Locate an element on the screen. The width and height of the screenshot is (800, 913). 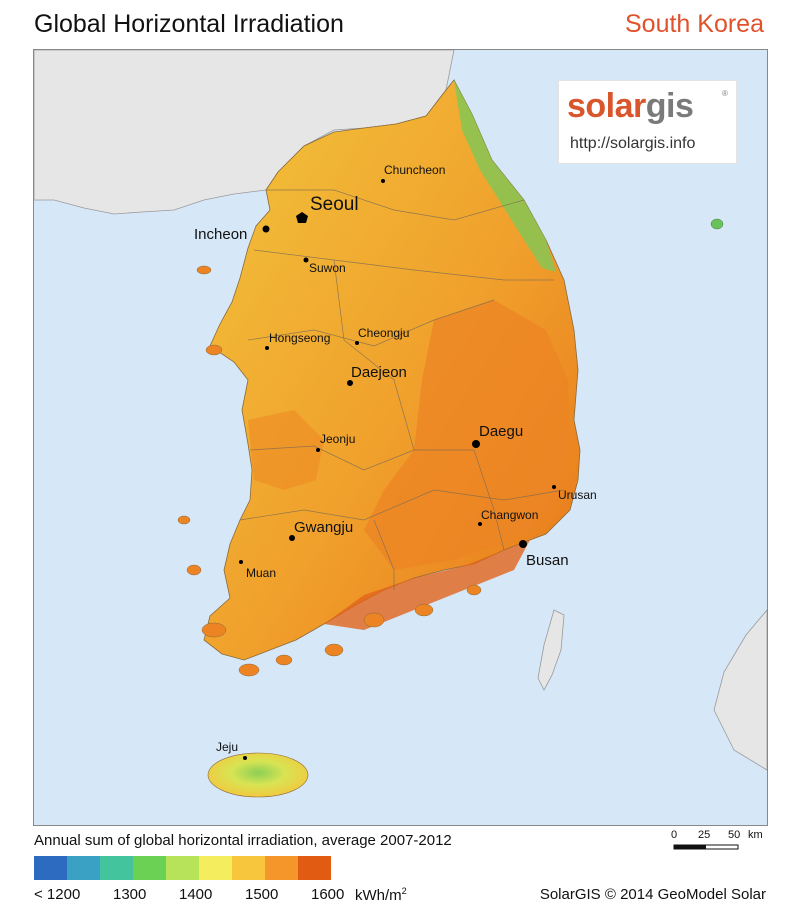
chuncheon-marker is located at coordinates (383, 181).